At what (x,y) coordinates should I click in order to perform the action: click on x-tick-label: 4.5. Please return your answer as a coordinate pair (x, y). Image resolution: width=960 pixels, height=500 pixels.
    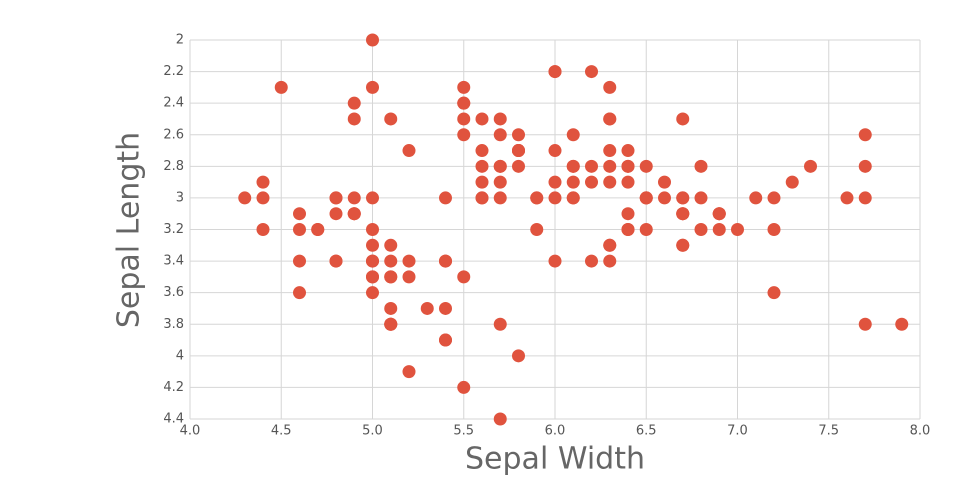
    Looking at the image, I should click on (281, 431).